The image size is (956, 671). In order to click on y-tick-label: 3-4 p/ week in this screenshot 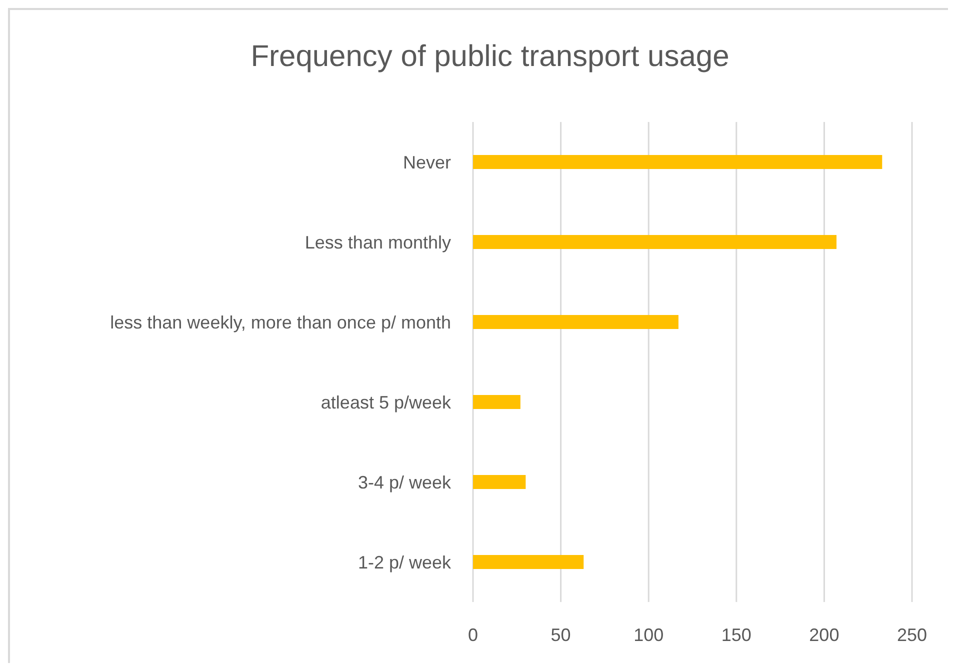, I will do `click(405, 482)`.